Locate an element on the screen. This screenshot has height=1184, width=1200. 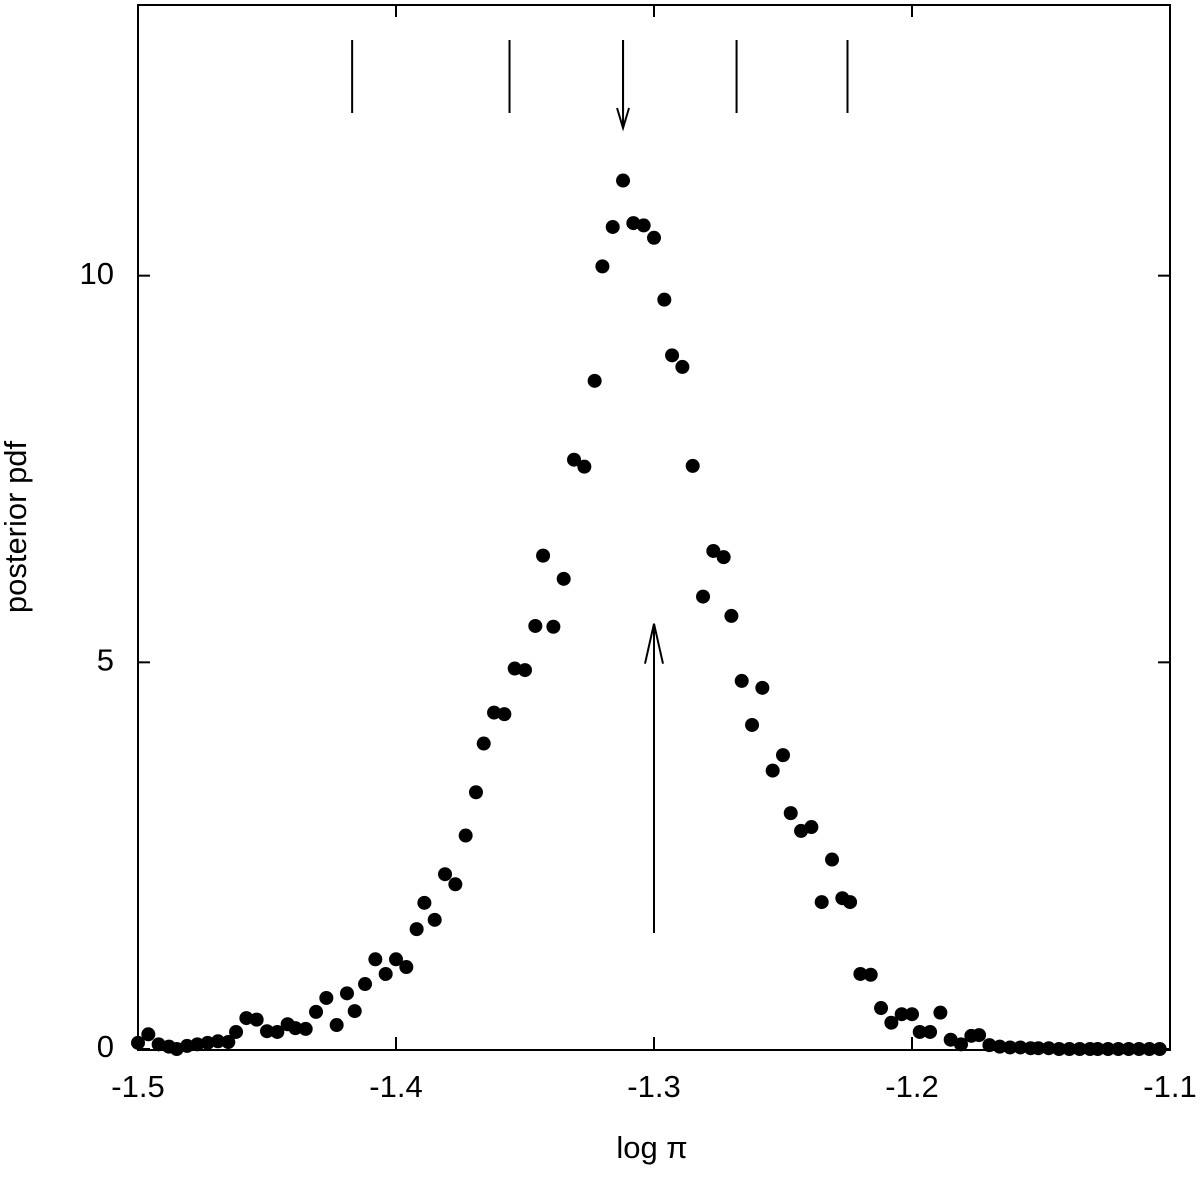
x-tick-label: -1.5 is located at coordinates (137, 1086).